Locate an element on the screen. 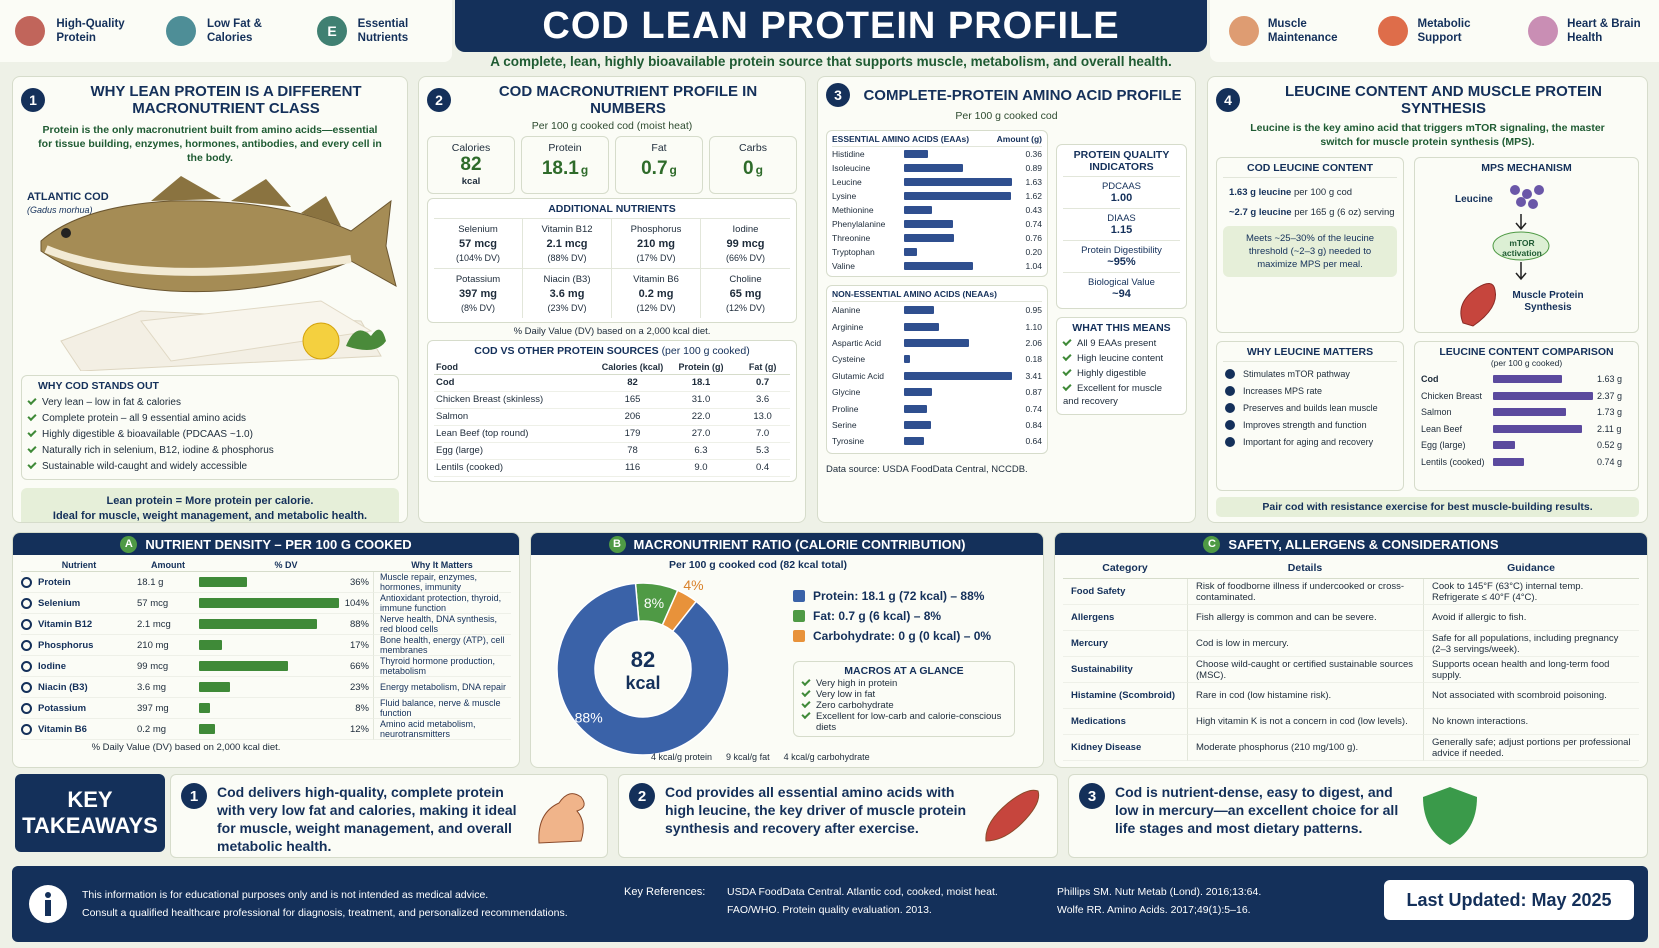 The height and width of the screenshot is (948, 1659). panel-subtitle: Per 100 g cooked cod is located at coordinates (1006, 116).